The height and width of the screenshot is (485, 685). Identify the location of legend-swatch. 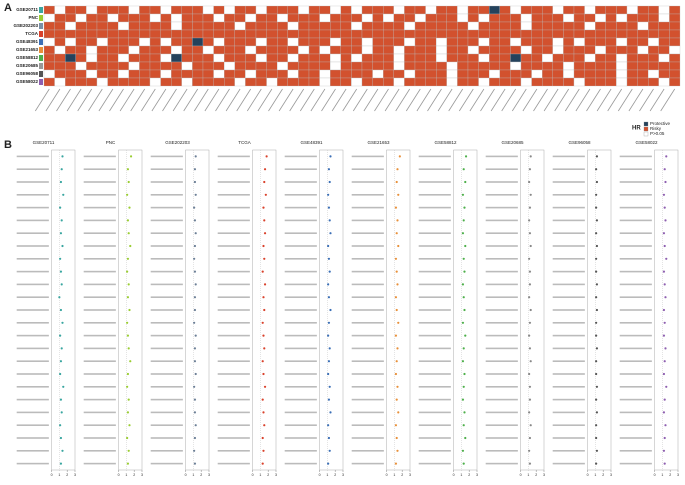
(646, 134).